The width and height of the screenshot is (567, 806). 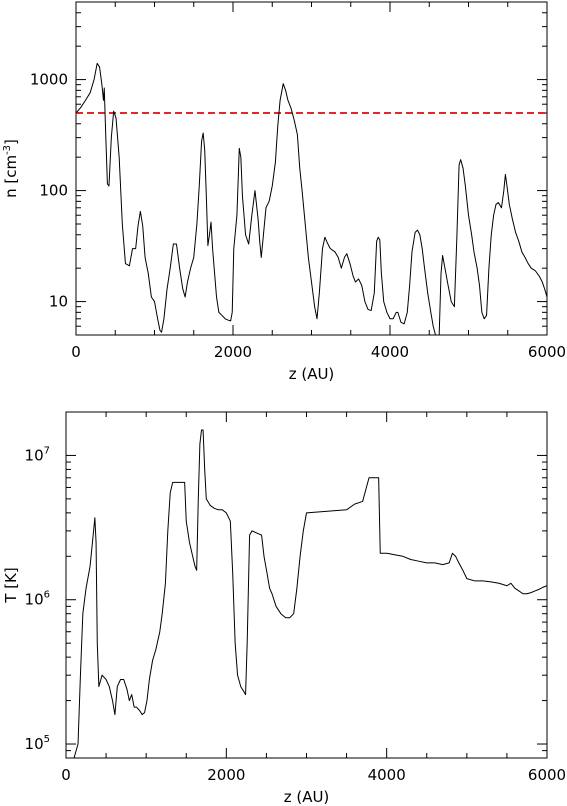 What do you see at coordinates (307, 797) in the screenshot?
I see `temperature-x-axis-label: z (AU)` at bounding box center [307, 797].